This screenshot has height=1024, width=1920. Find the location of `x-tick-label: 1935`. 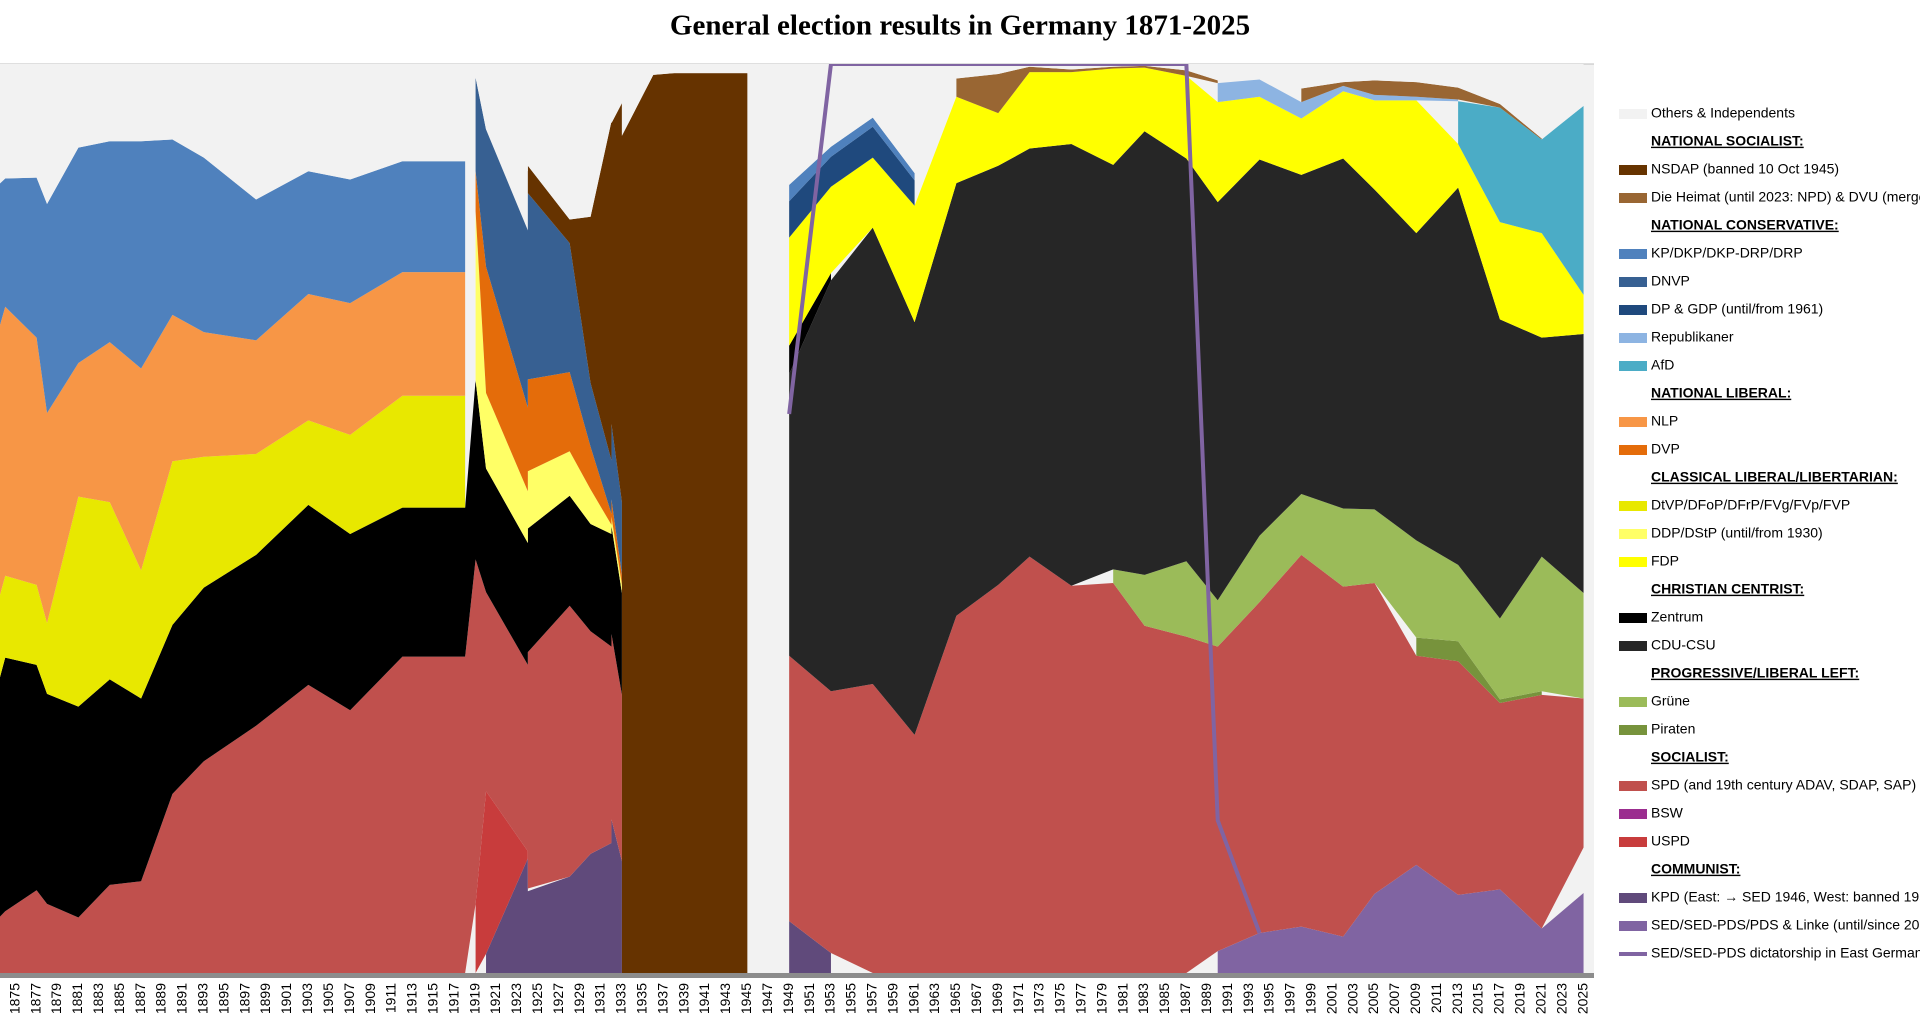

x-tick-label: 1935 is located at coordinates (642, 998).